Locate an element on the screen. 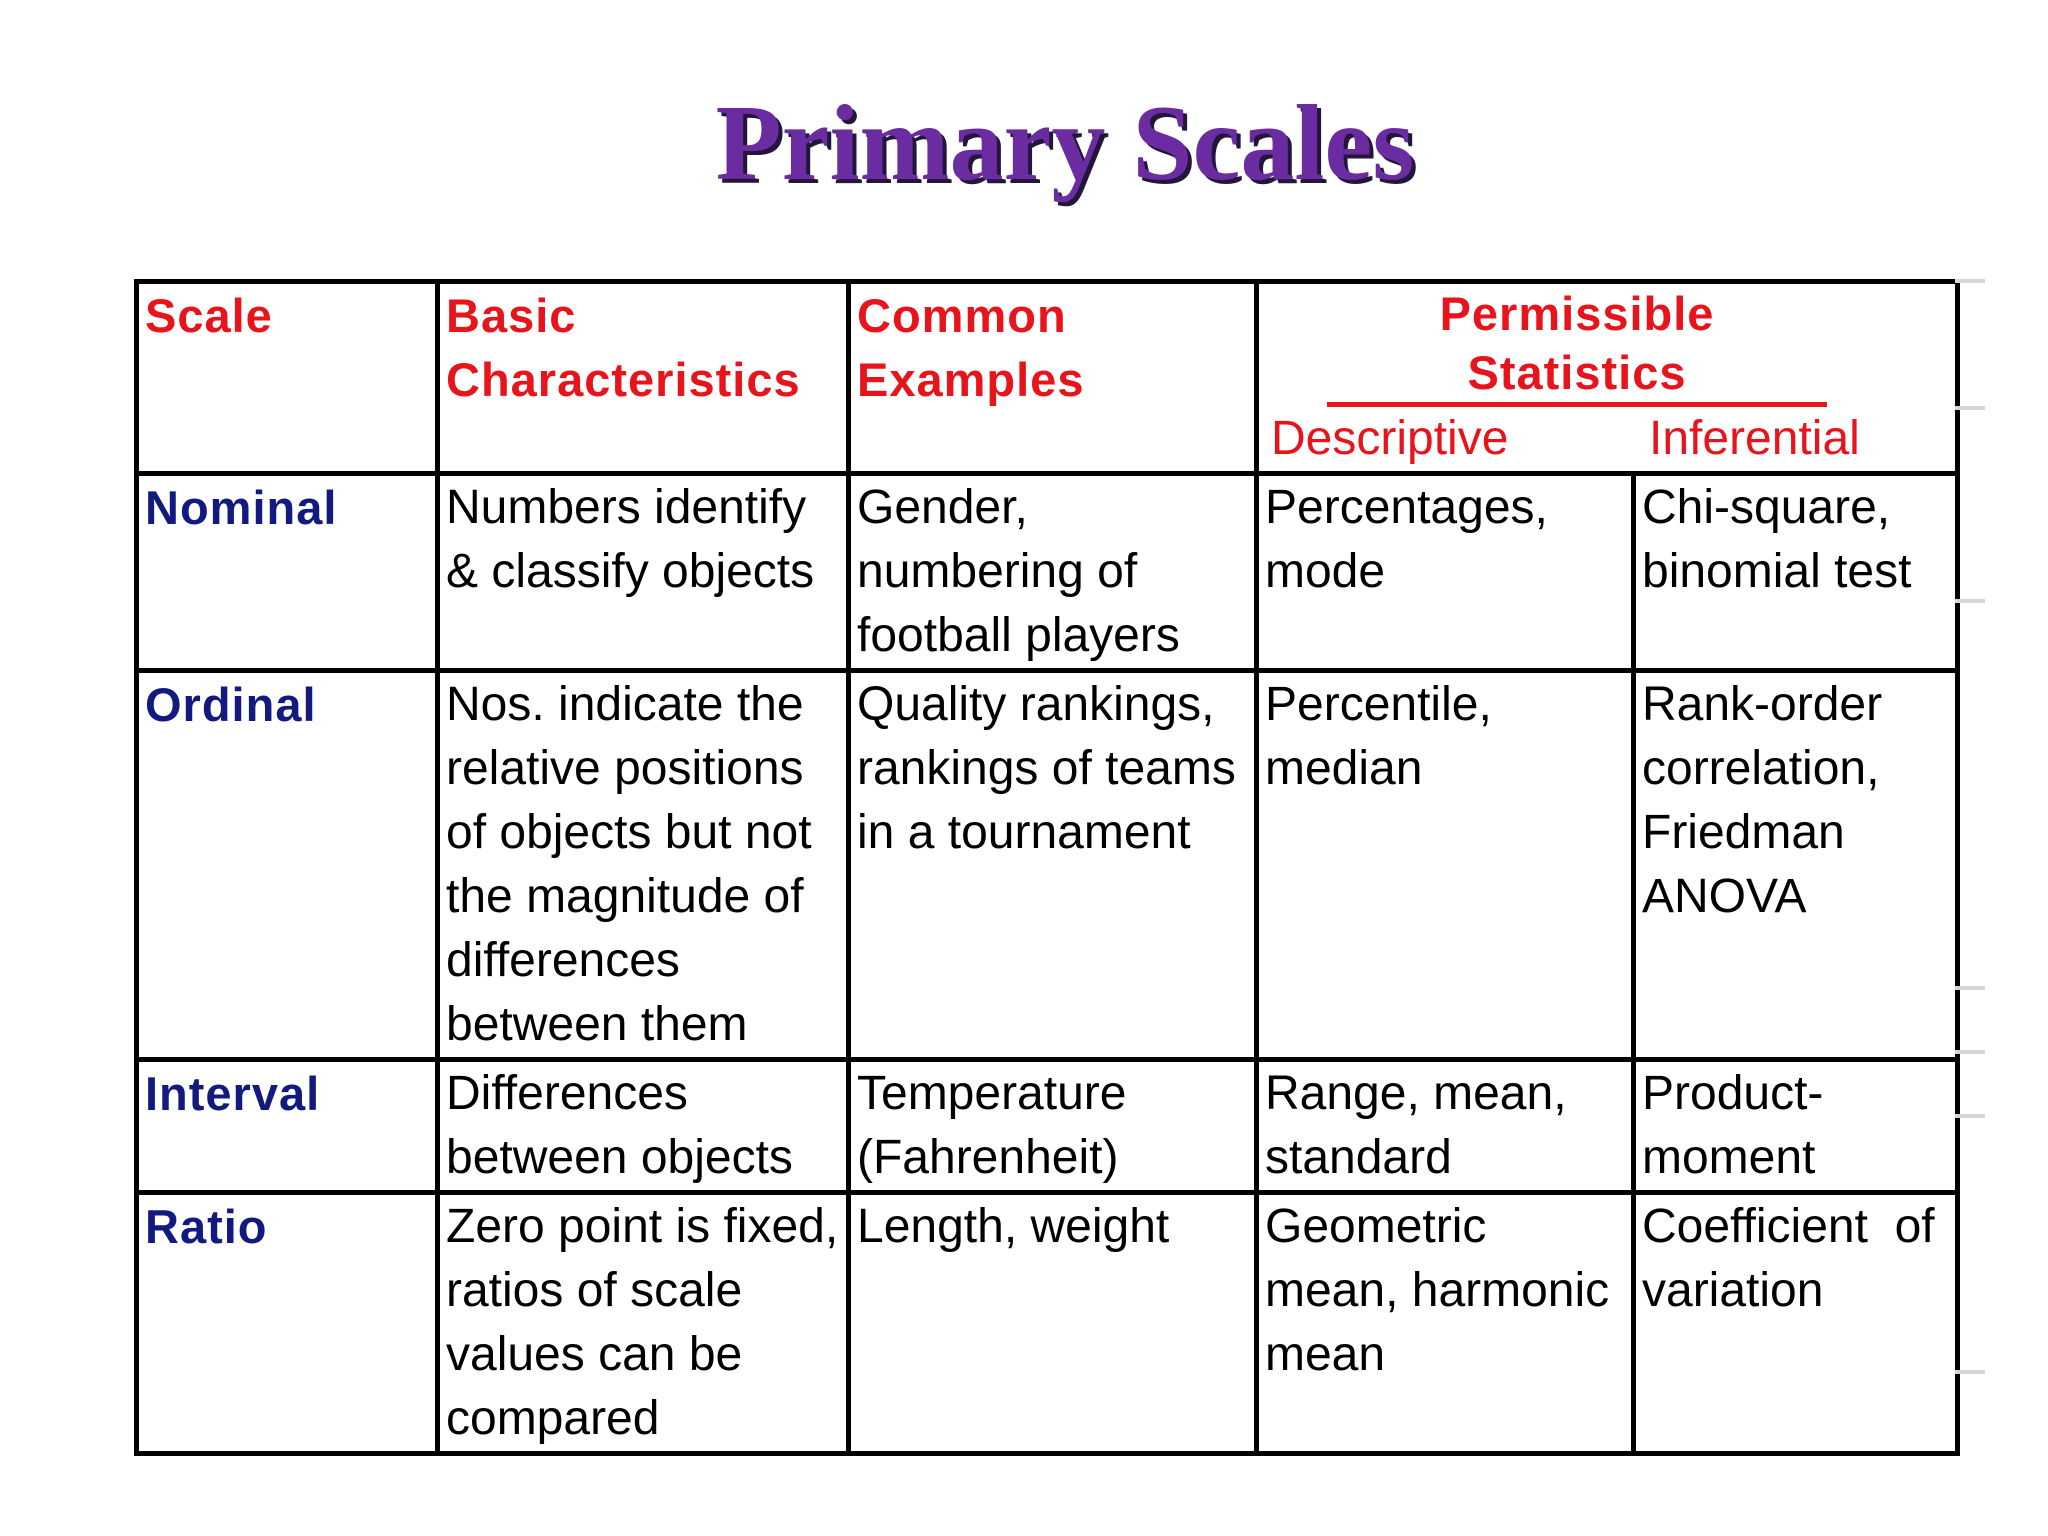  basic-line: between objects is located at coordinates (619, 1157).